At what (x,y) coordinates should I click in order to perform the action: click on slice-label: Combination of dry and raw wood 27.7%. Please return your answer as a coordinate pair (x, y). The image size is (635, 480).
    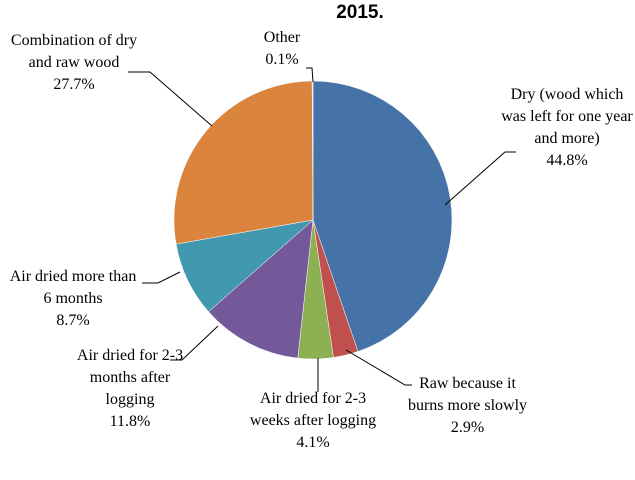
    Looking at the image, I should click on (74, 63).